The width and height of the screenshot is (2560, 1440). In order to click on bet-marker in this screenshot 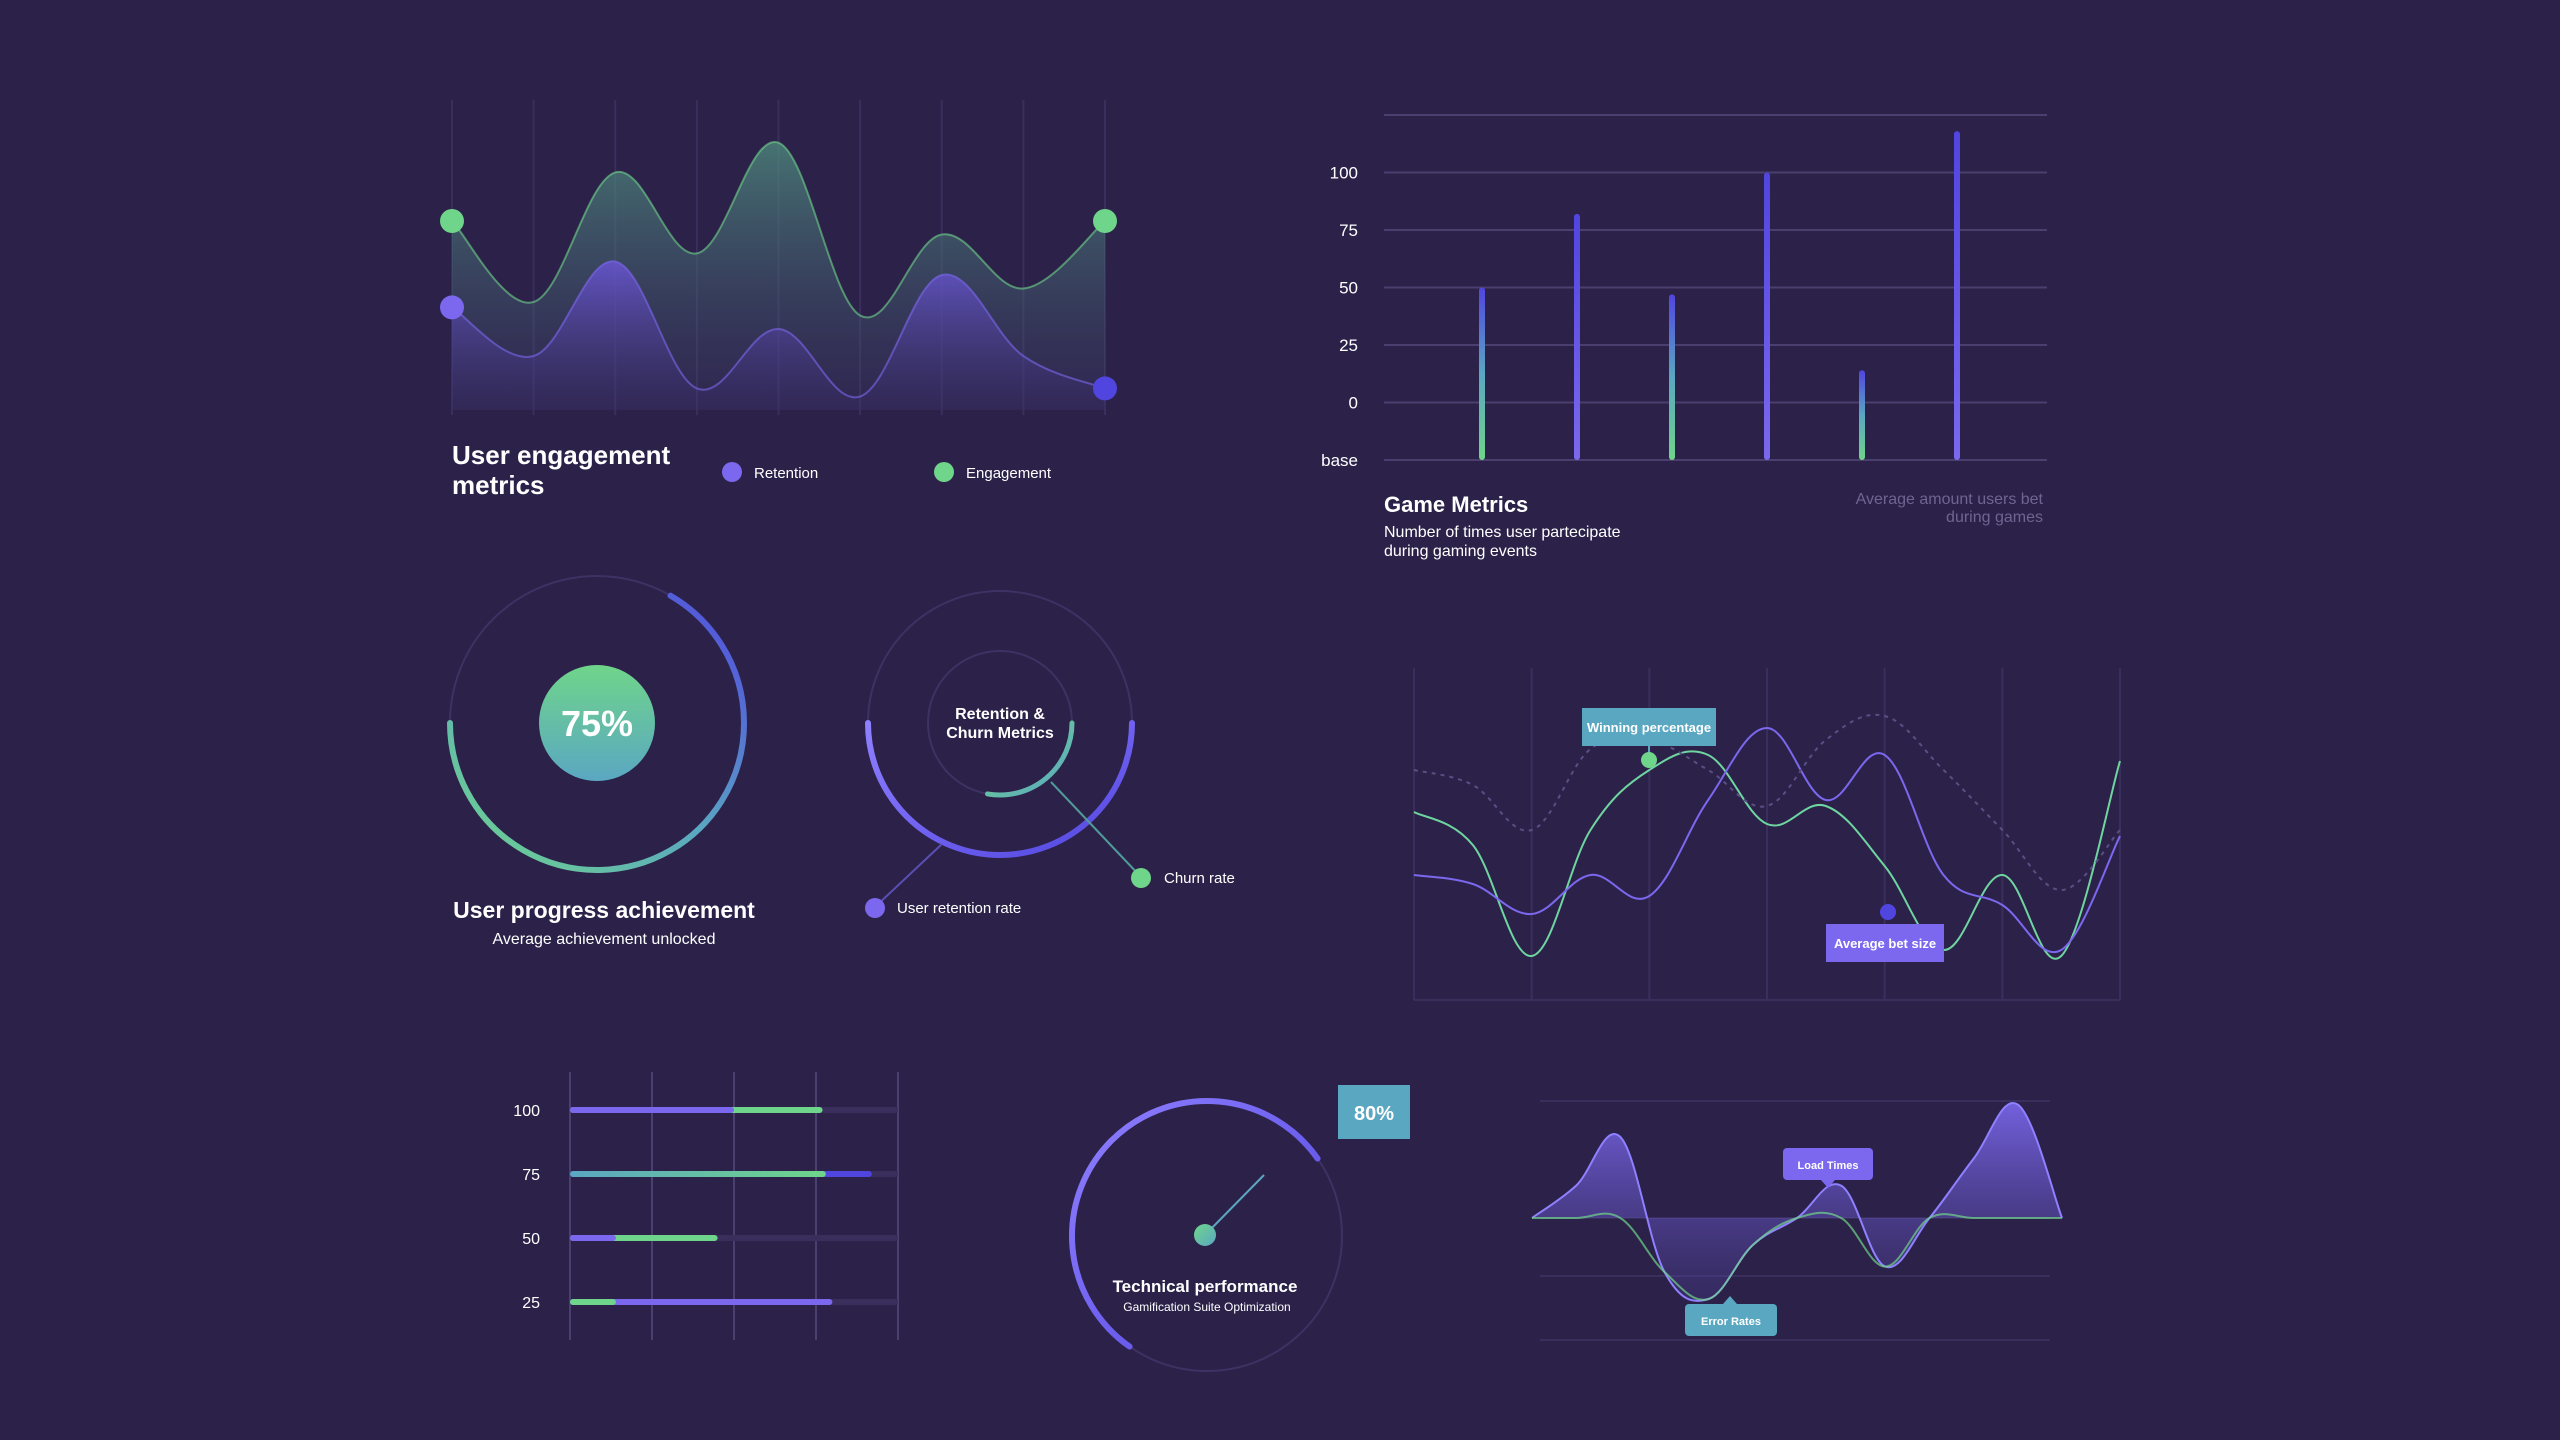, I will do `click(1888, 912)`.